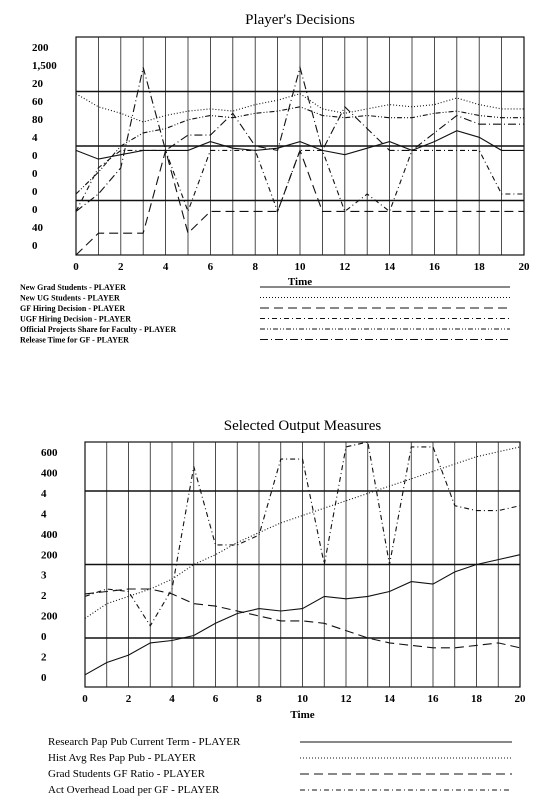 The height and width of the screenshot is (806, 538). I want to click on chart-title: Player's Decisions, so click(300, 20).